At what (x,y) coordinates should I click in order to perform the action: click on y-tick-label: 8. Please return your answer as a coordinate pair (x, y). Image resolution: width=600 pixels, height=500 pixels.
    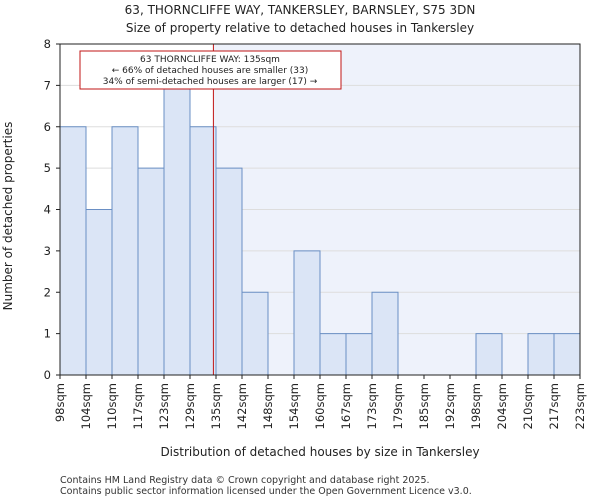
    Looking at the image, I should click on (47, 44).